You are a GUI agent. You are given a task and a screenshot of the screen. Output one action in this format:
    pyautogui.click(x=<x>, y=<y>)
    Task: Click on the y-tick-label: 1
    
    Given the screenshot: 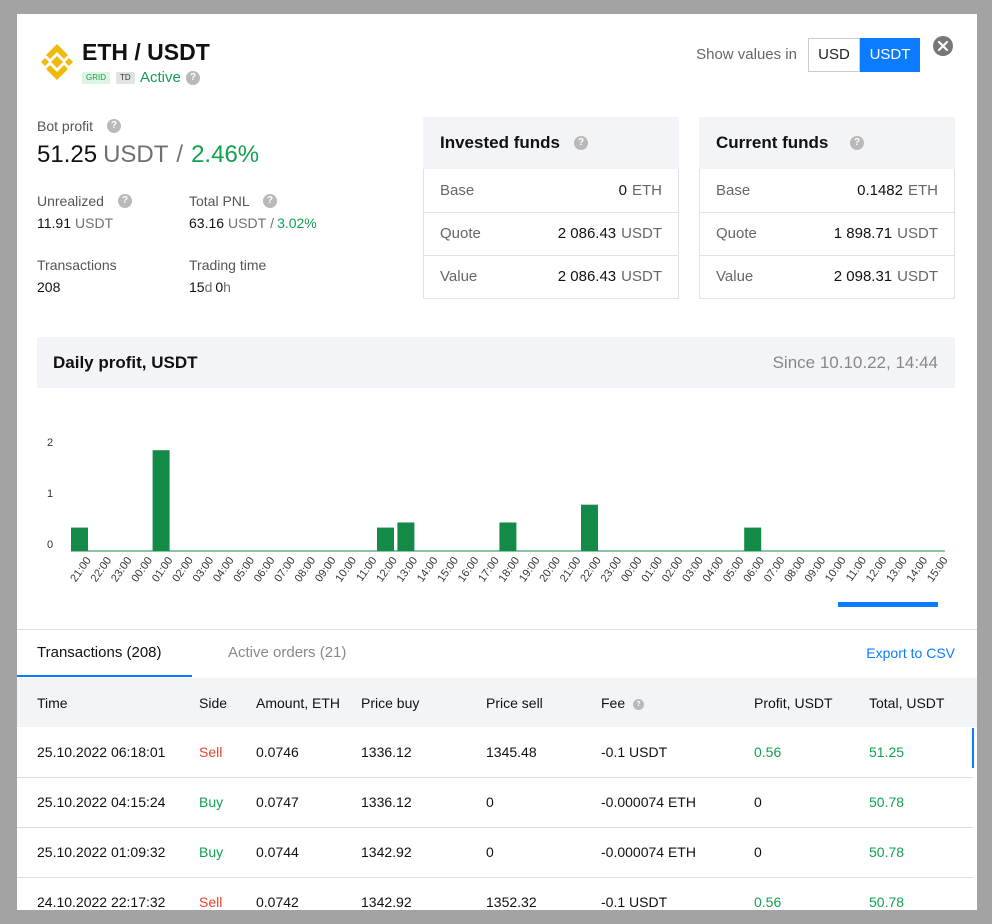 What is the action you would take?
    pyautogui.click(x=50, y=494)
    